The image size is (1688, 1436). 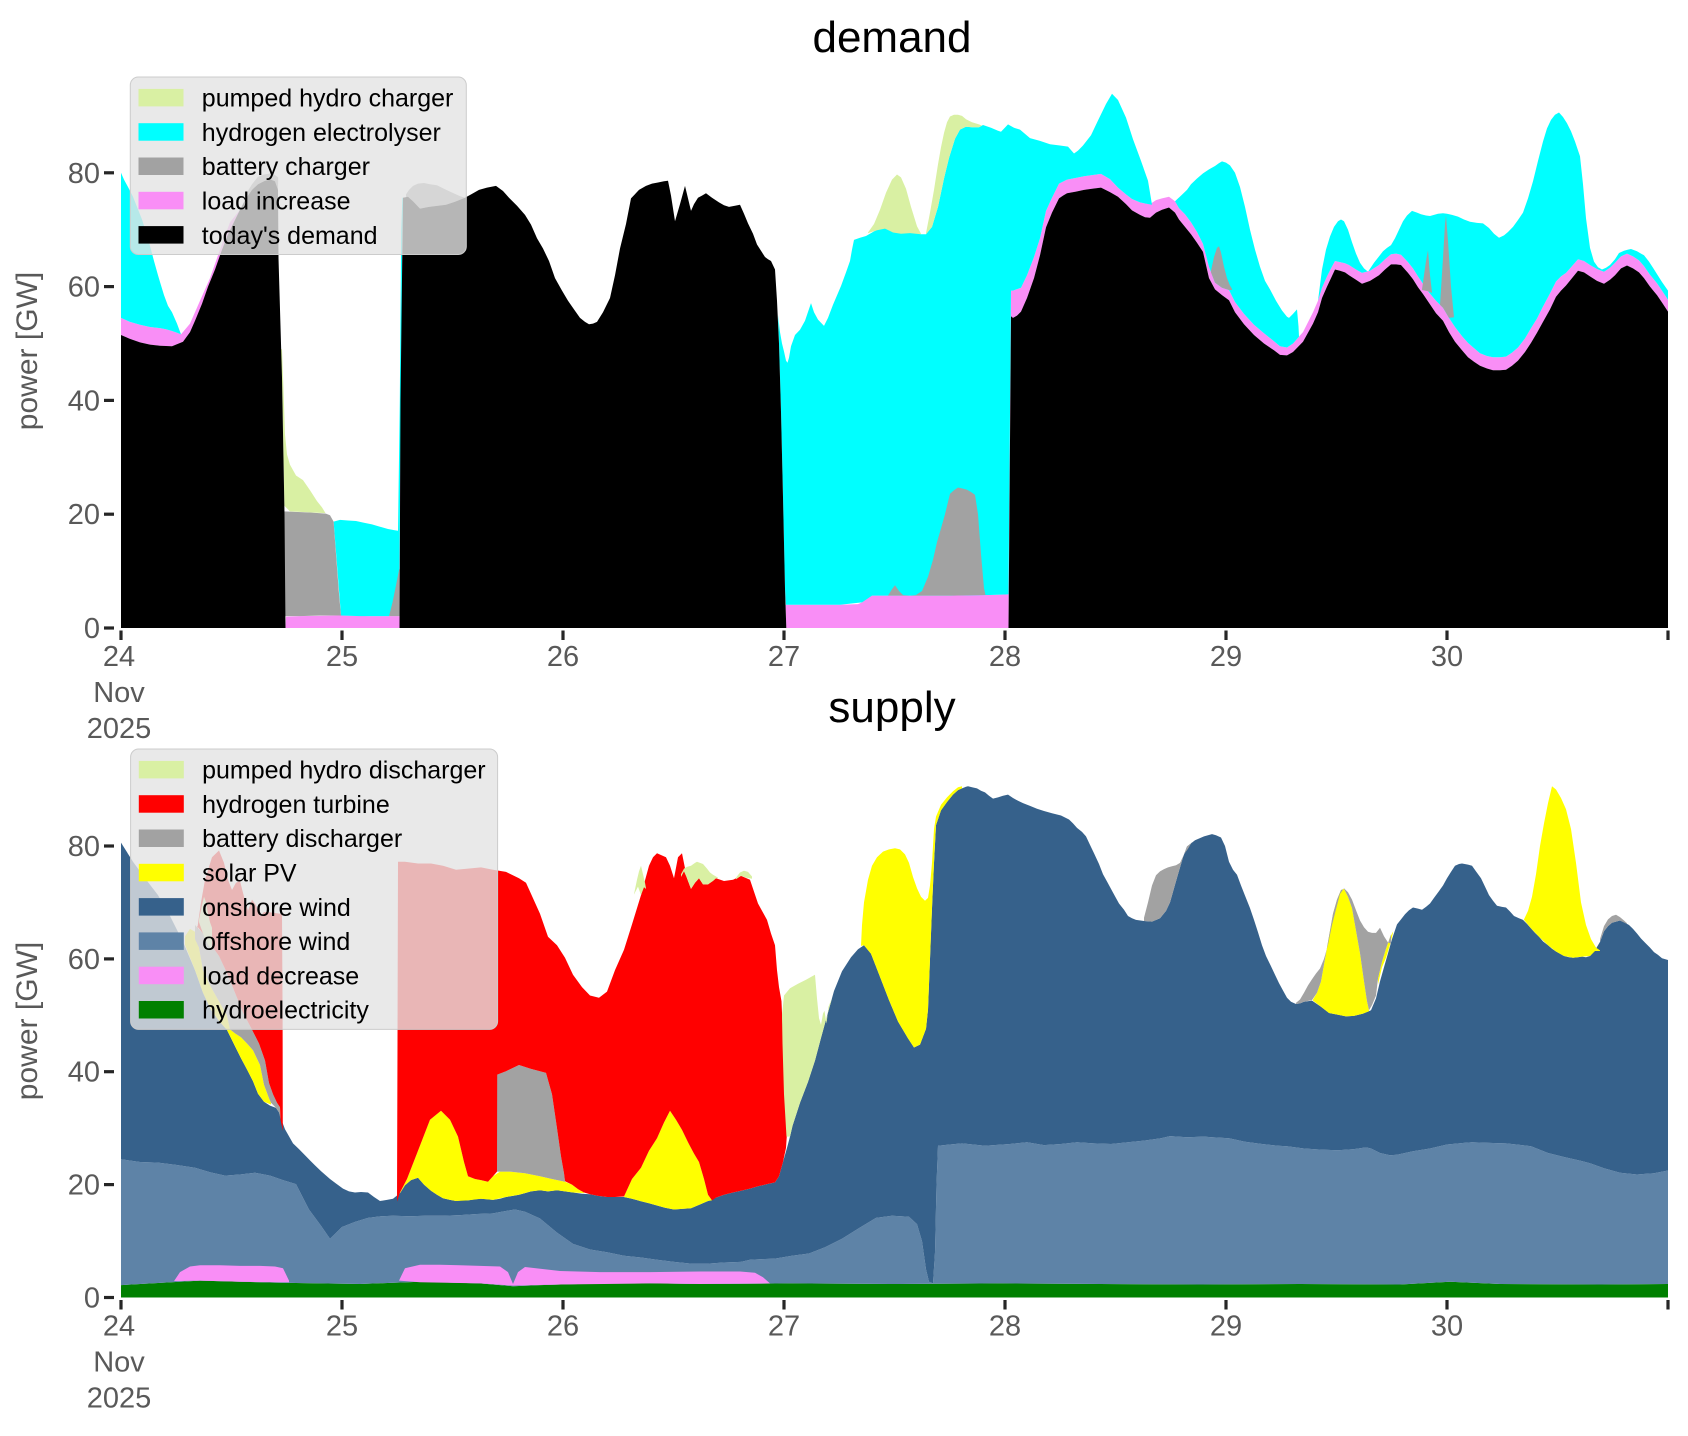 What do you see at coordinates (290, 236) in the screenshot?
I see `svg-text: today's demand` at bounding box center [290, 236].